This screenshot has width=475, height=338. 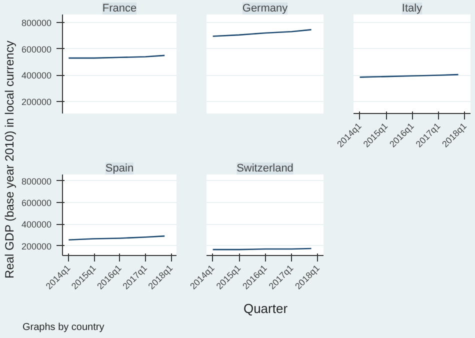 I want to click on chart-title: France, so click(x=119, y=8).